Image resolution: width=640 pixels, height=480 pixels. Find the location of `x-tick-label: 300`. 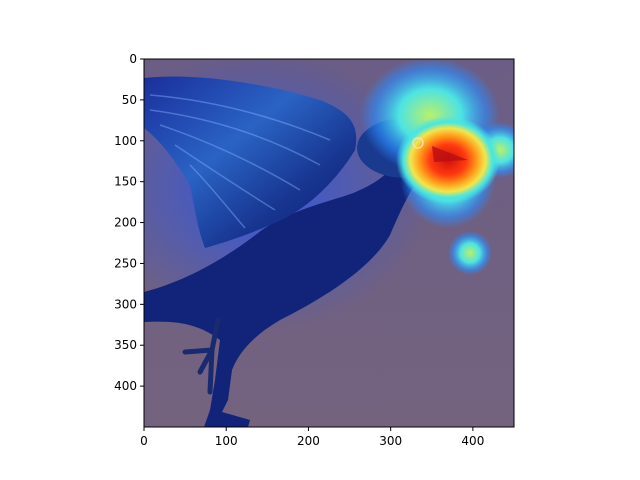

x-tick-label: 300 is located at coordinates (390, 441).